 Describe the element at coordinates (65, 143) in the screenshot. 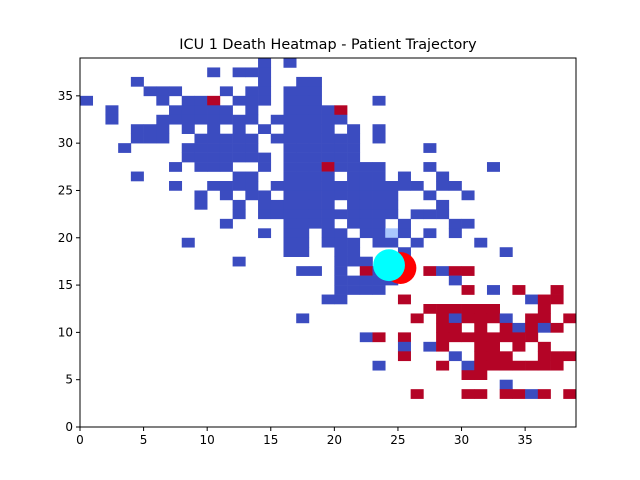

I see `y-tick-label: 30` at that location.